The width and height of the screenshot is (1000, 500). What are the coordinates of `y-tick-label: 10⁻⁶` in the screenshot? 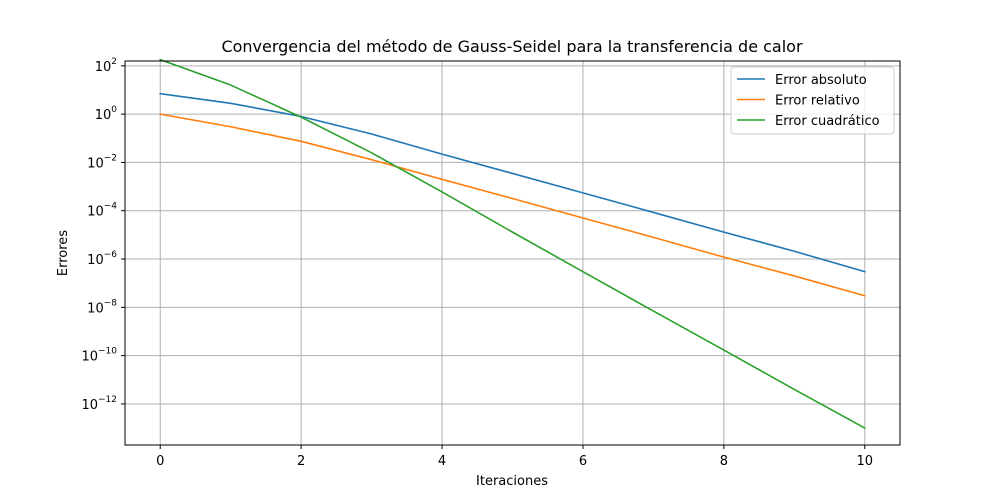 It's located at (102, 259).